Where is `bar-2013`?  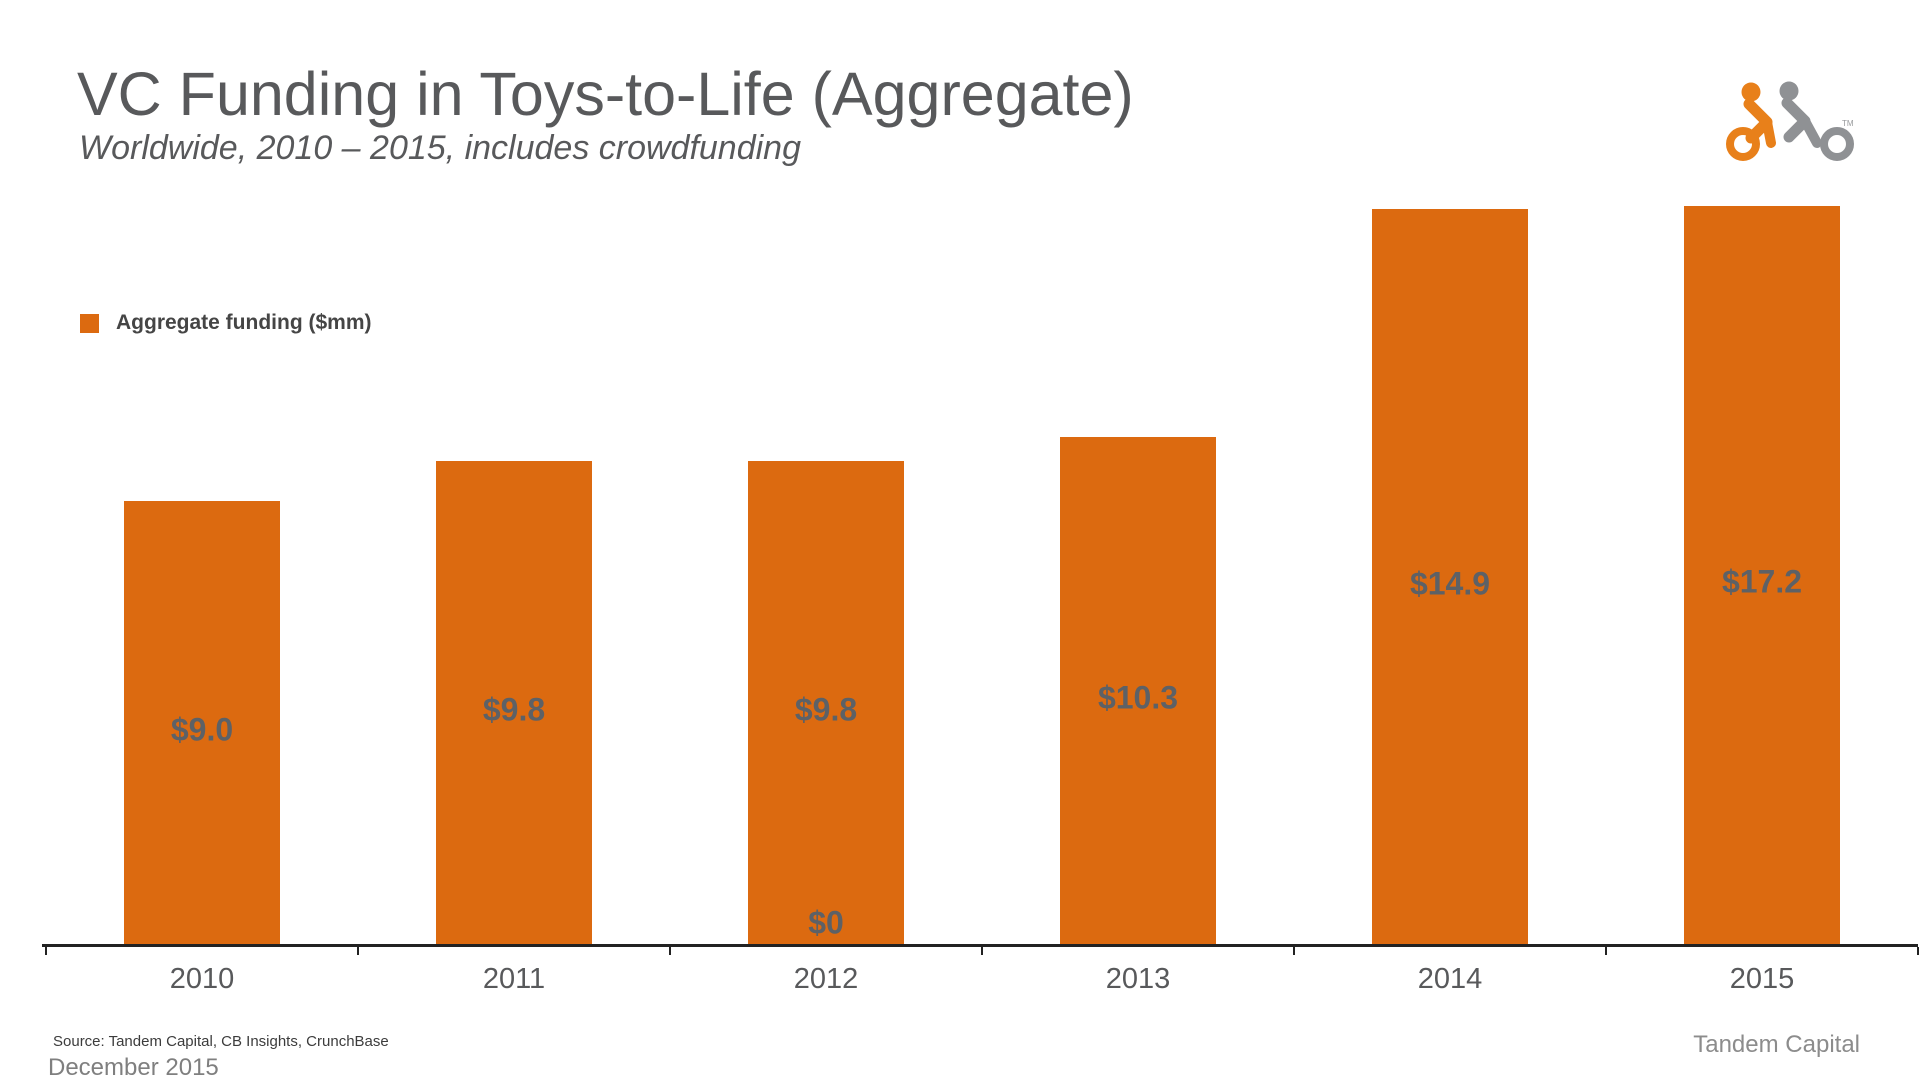
bar-2013 is located at coordinates (1138, 691).